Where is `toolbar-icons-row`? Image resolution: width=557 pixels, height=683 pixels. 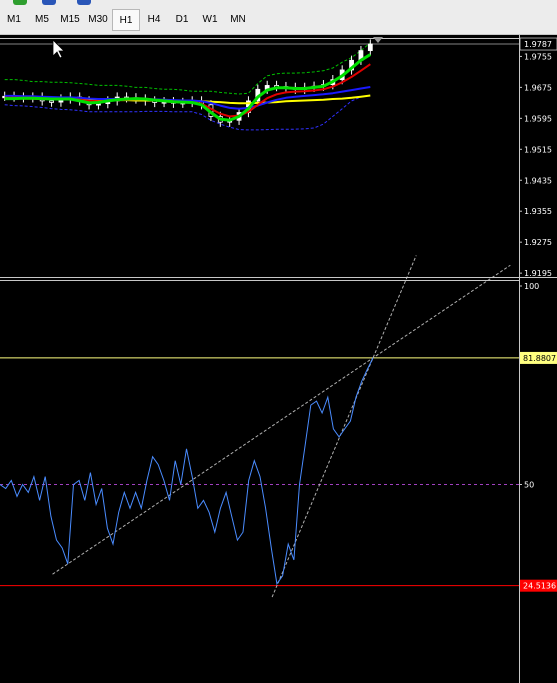
toolbar-icons-row is located at coordinates (278, 3).